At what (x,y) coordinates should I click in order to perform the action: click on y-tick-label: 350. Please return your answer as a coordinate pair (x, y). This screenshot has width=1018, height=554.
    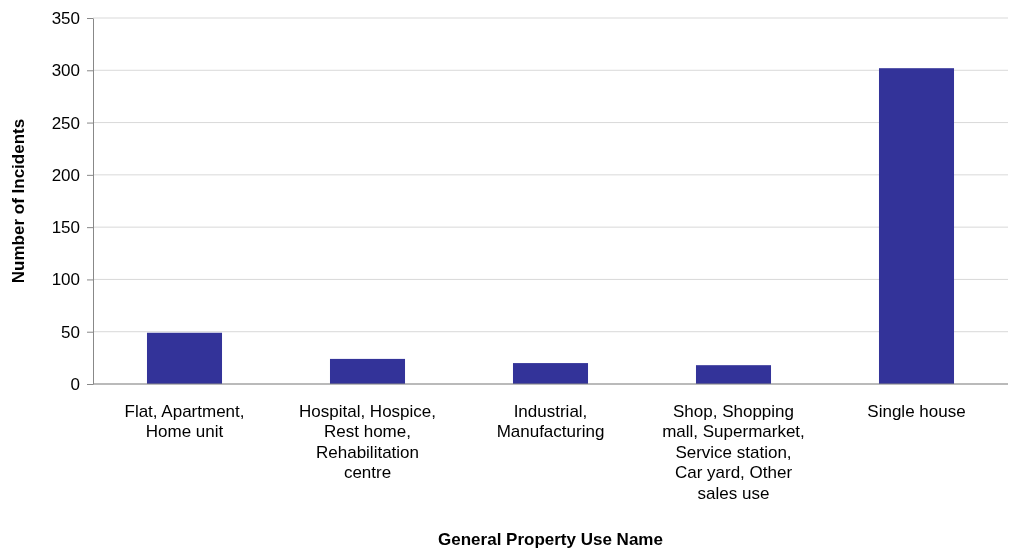
    Looking at the image, I should click on (65, 18).